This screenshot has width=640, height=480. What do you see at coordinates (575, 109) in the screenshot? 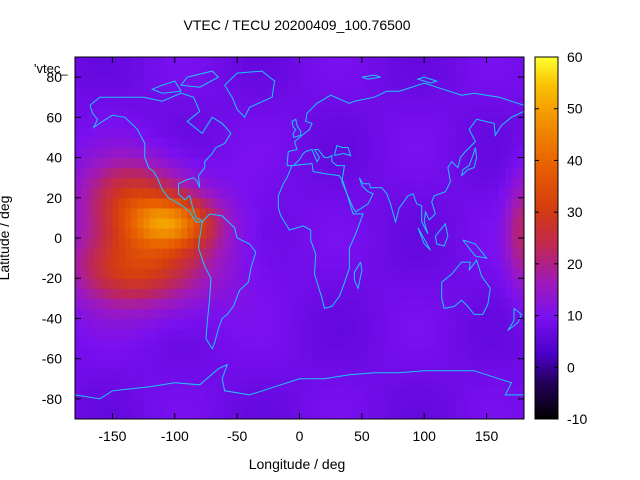
I see `colorbar-tick-label: 50` at bounding box center [575, 109].